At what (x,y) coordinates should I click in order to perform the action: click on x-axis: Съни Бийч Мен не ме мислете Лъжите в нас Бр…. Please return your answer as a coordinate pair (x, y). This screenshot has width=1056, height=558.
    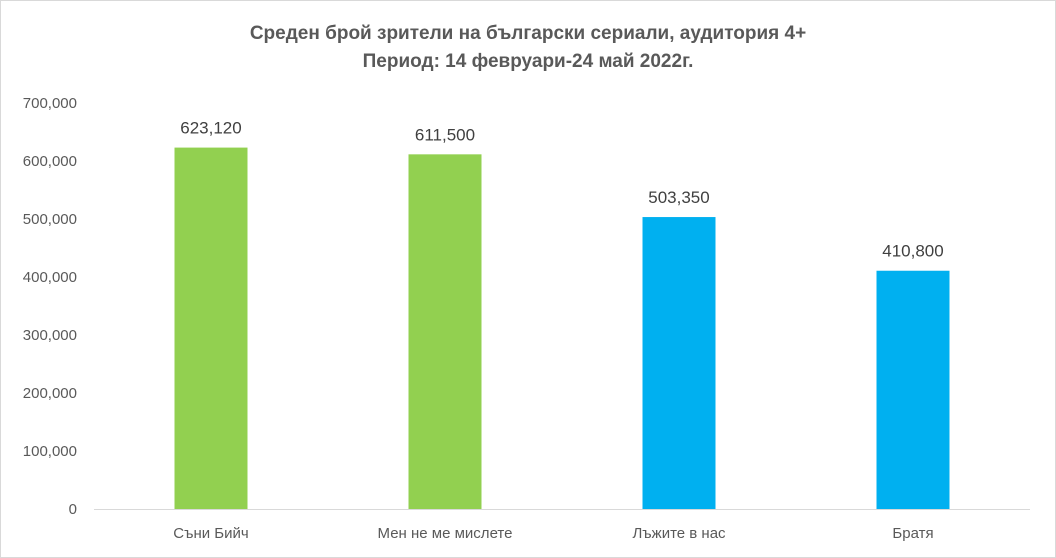
    Looking at the image, I should click on (562, 525).